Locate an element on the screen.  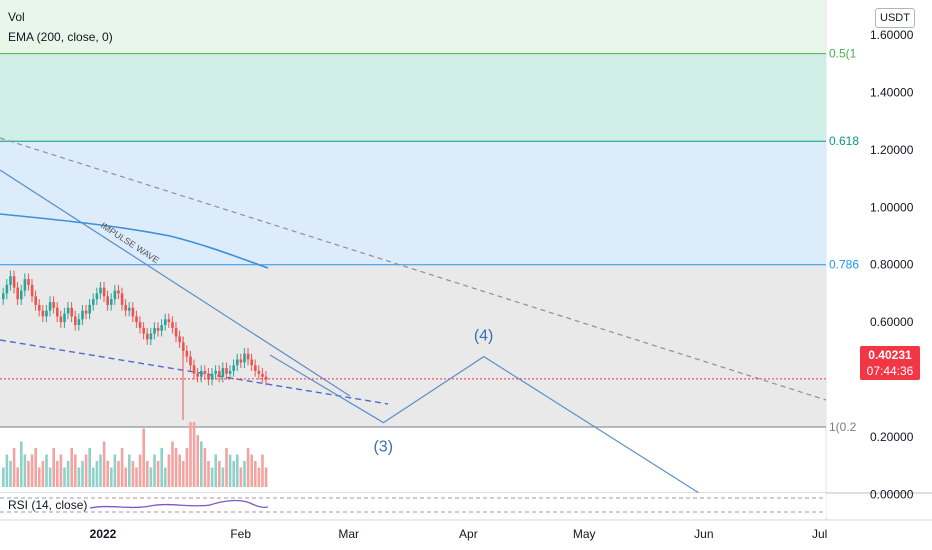
rsi-legend: RSI (14, close) is located at coordinates (48, 505).